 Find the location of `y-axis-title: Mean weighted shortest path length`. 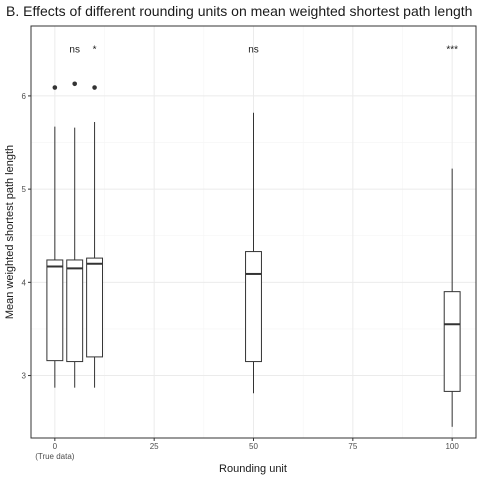

y-axis-title: Mean weighted shortest path length is located at coordinates (10, 232).